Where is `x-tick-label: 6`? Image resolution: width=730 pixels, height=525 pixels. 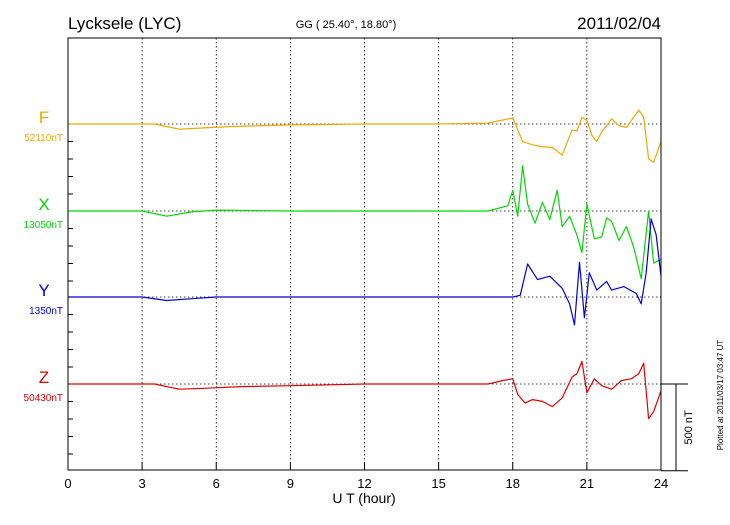
x-tick-label: 6 is located at coordinates (216, 483).